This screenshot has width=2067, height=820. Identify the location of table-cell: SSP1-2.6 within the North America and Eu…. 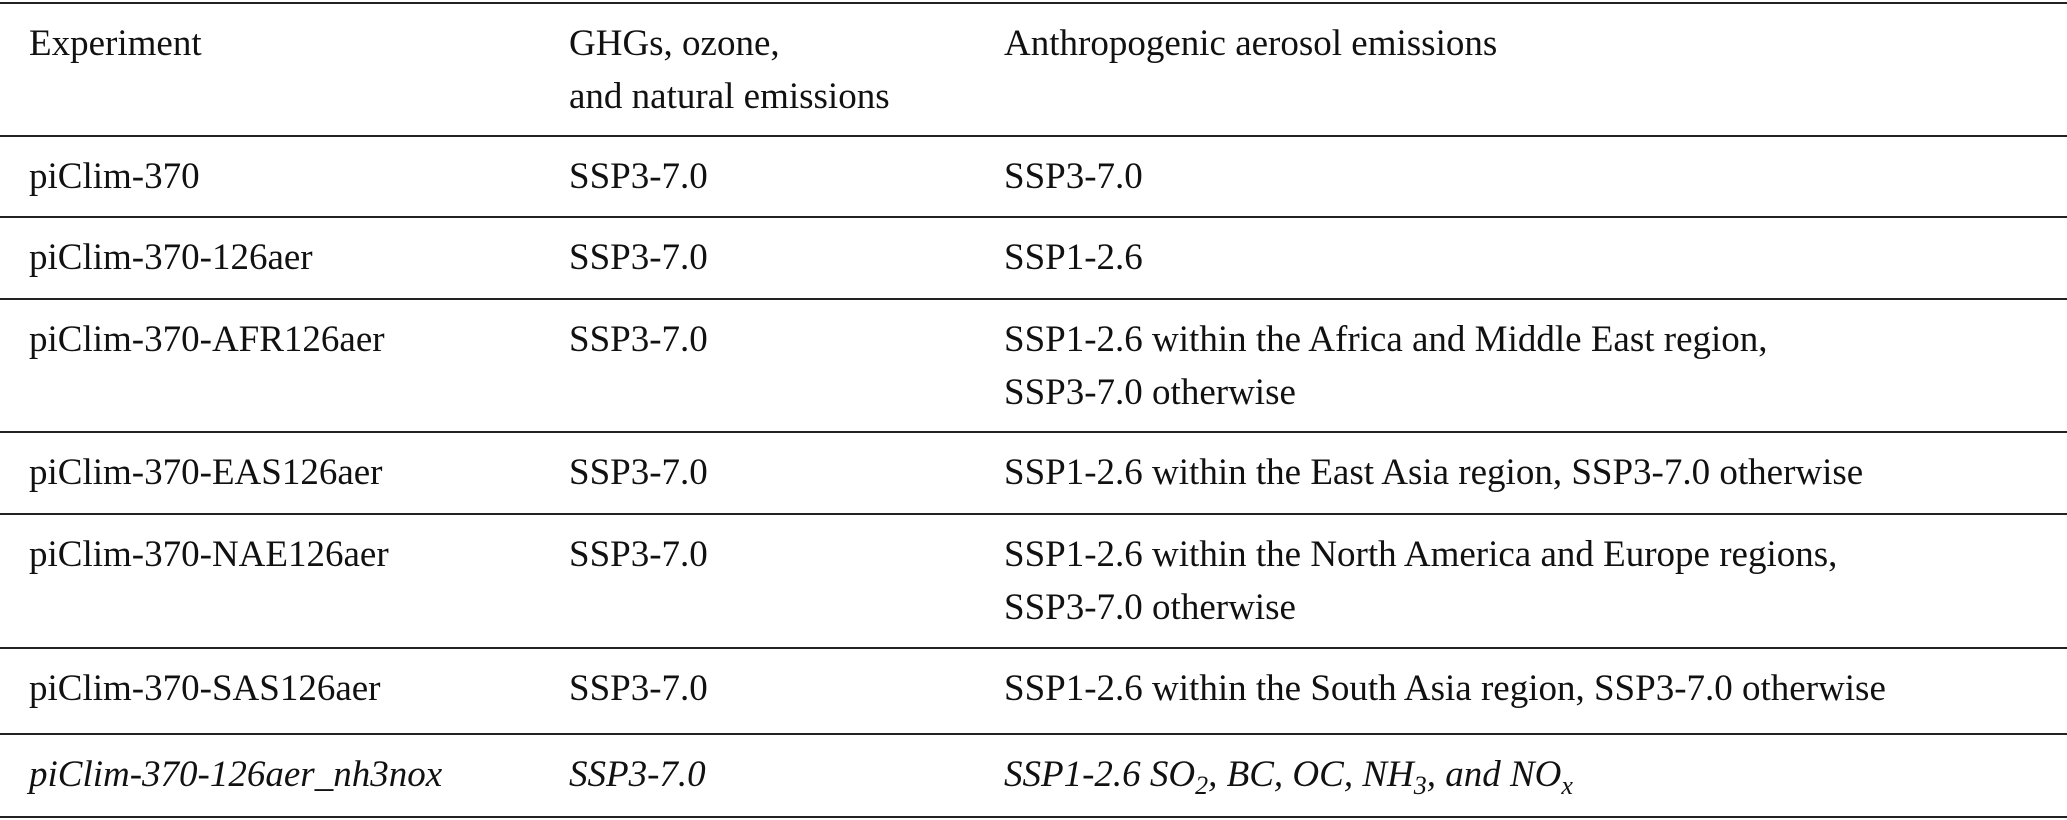
(1420, 581).